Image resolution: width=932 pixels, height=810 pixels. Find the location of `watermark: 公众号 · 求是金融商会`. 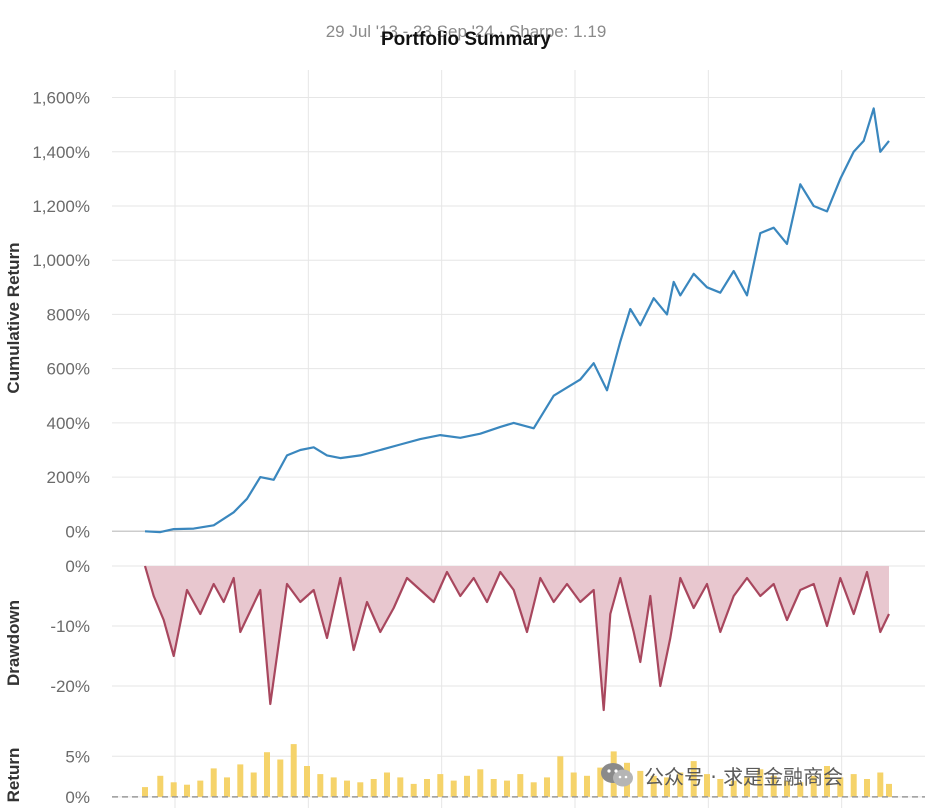

watermark: 公众号 · 求是金融商会 is located at coordinates (721, 775).